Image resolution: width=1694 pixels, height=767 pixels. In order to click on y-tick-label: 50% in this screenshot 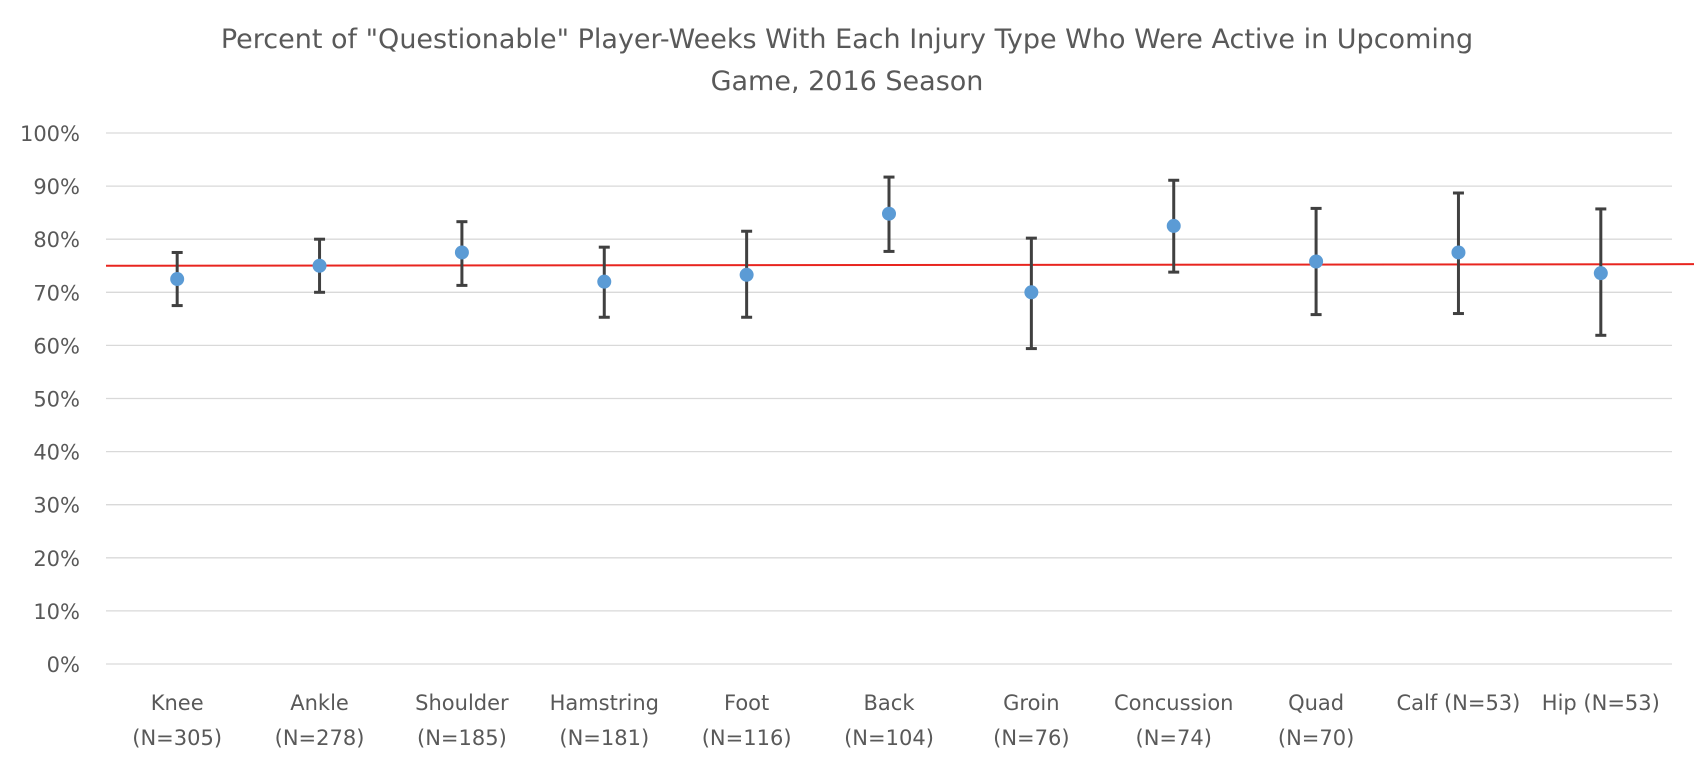, I will do `click(56, 400)`.